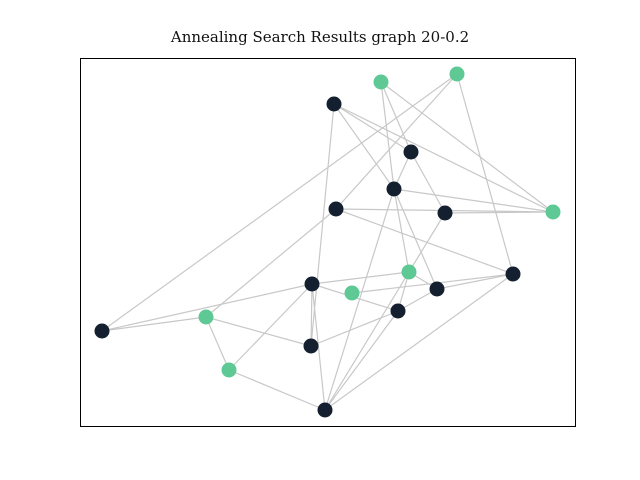 The height and width of the screenshot is (480, 640). I want to click on graph-node-5-dark, so click(312, 284).